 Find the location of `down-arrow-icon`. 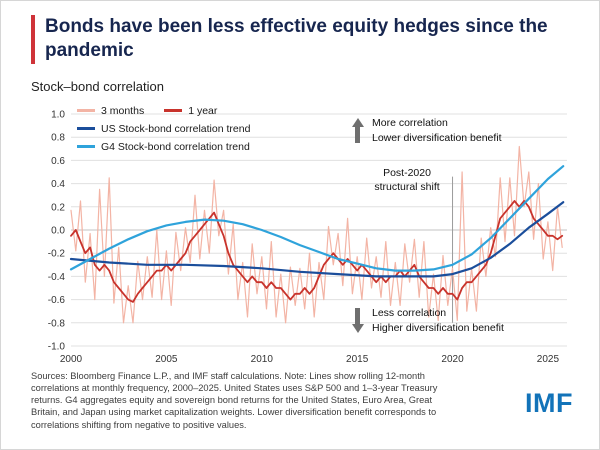

down-arrow-icon is located at coordinates (357, 320).